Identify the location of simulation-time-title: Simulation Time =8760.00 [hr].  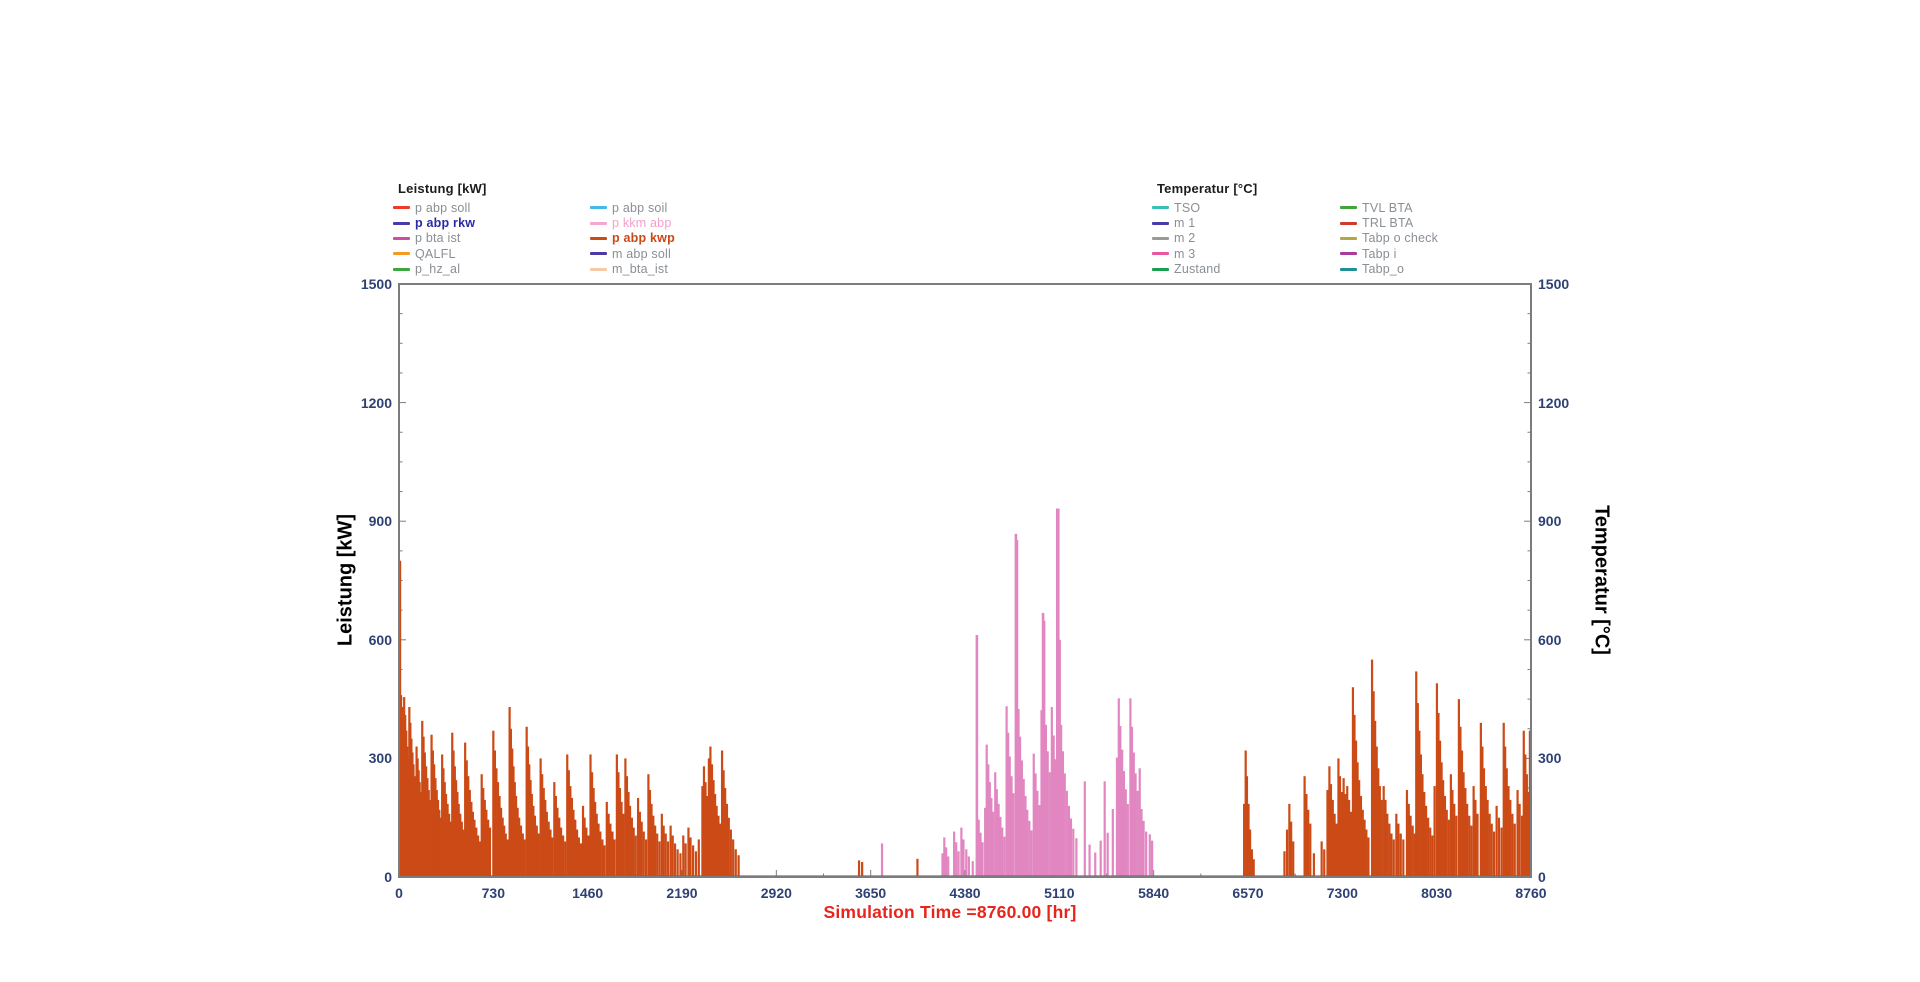
(950, 912).